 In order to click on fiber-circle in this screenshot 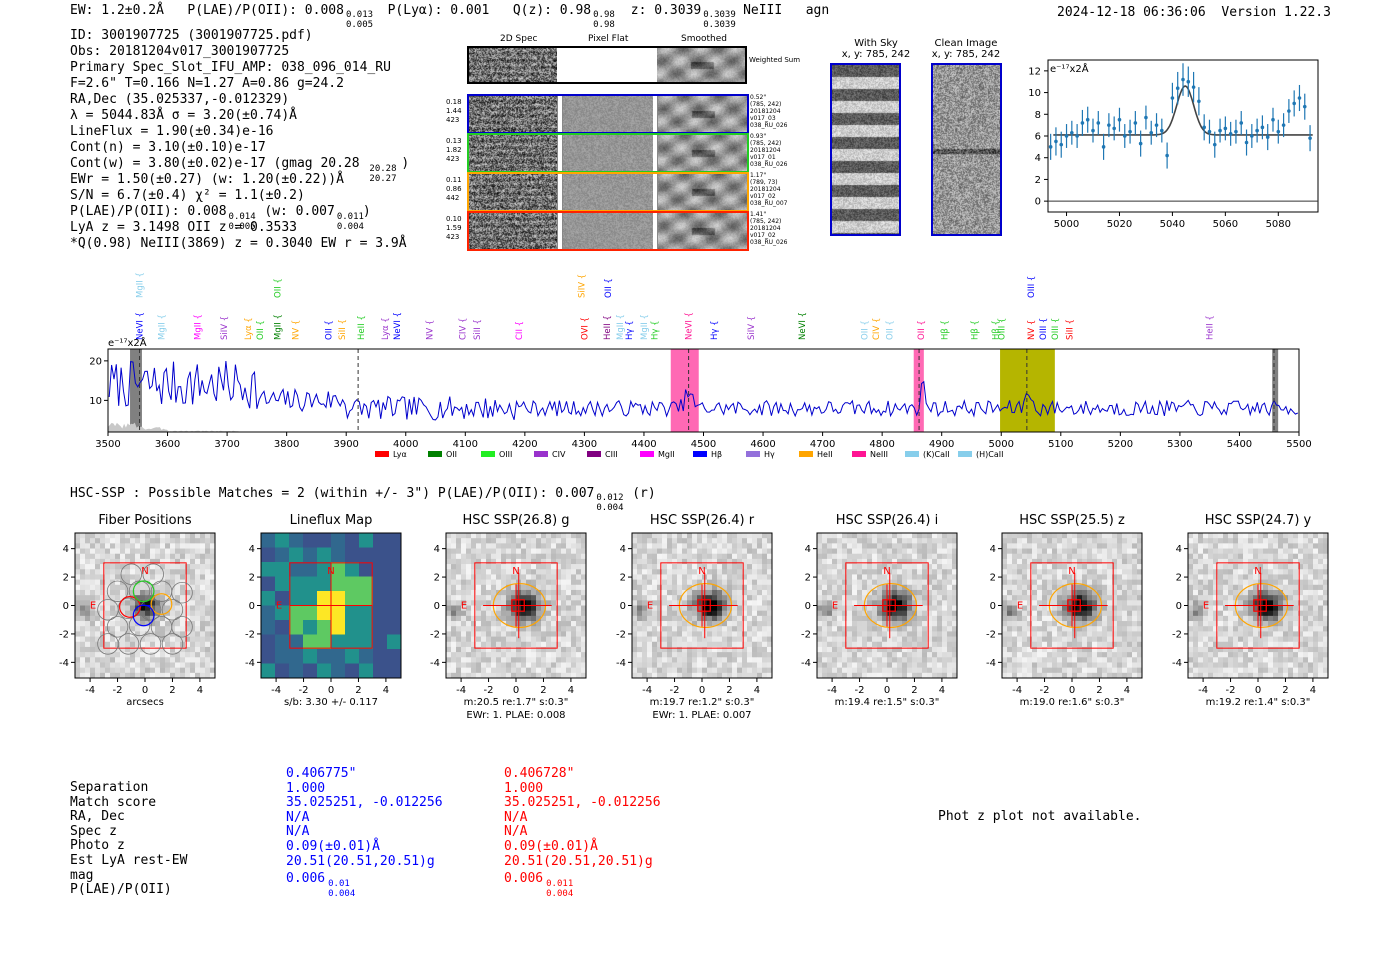, I will do `click(150, 644)`.